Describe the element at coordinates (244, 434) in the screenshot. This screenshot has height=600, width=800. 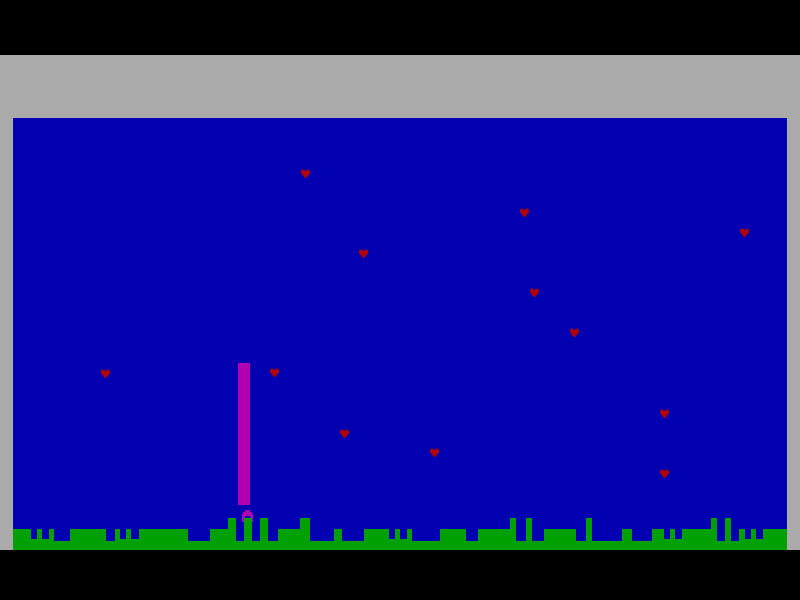
I see `player-beam` at that location.